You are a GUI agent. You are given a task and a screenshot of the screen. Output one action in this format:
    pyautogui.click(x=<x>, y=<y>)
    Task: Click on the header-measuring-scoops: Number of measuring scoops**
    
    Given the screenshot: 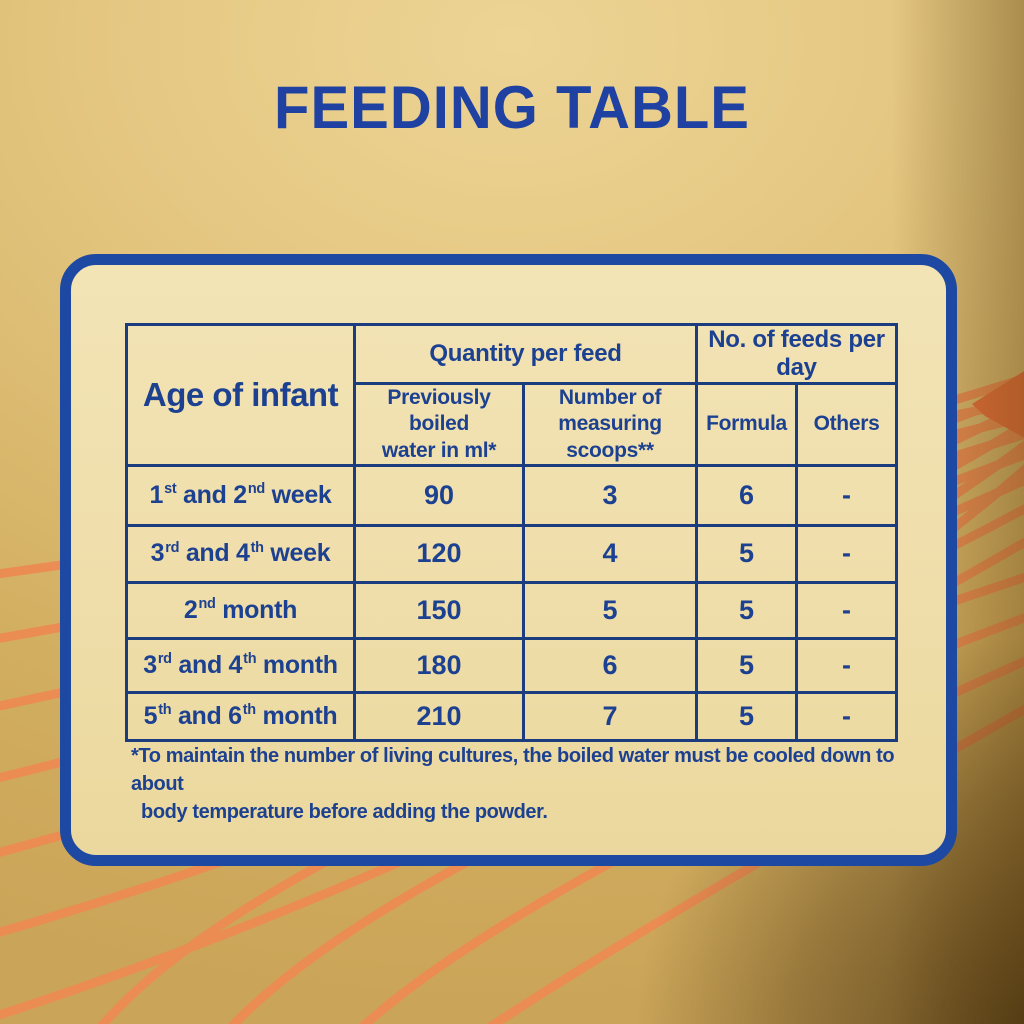 What is the action you would take?
    pyautogui.click(x=610, y=424)
    